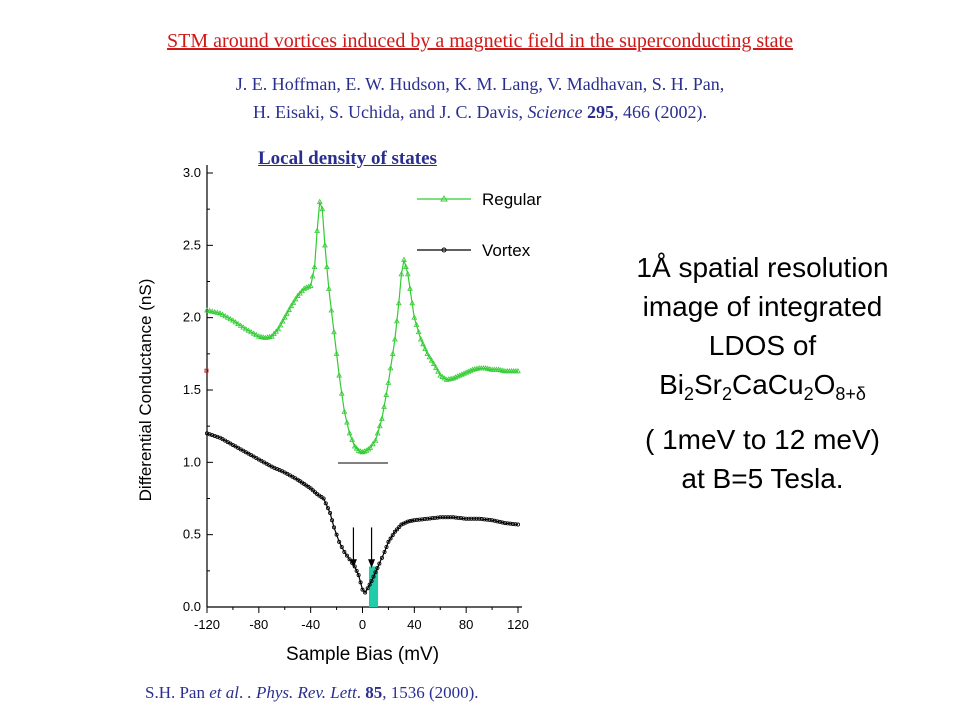  What do you see at coordinates (192, 389) in the screenshot?
I see `y-tick-label: 1.5` at bounding box center [192, 389].